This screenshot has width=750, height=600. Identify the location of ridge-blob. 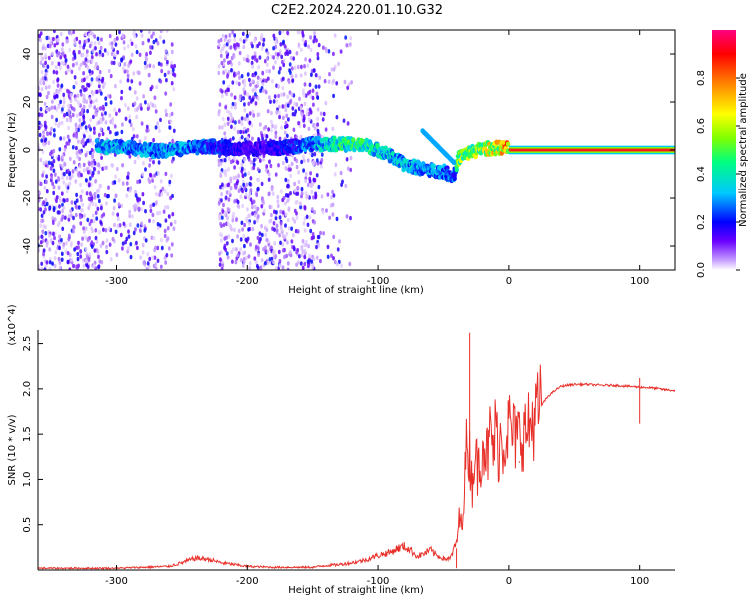
(134, 143).